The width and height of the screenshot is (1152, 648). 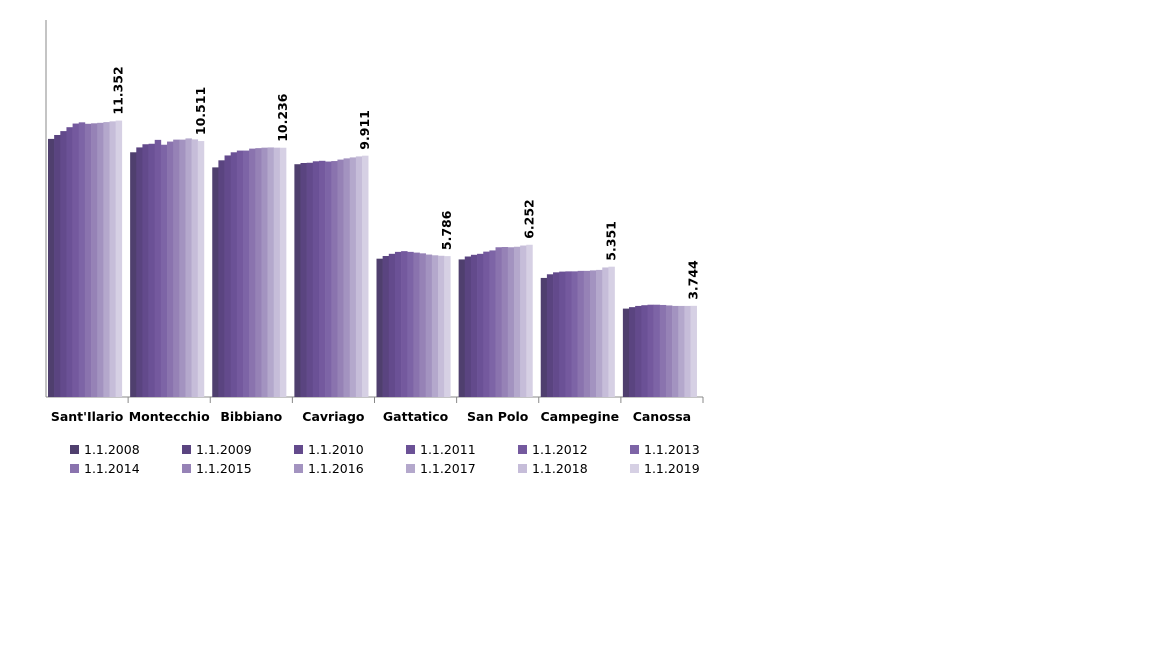 I want to click on data-label: 11.352, so click(x=118, y=90).